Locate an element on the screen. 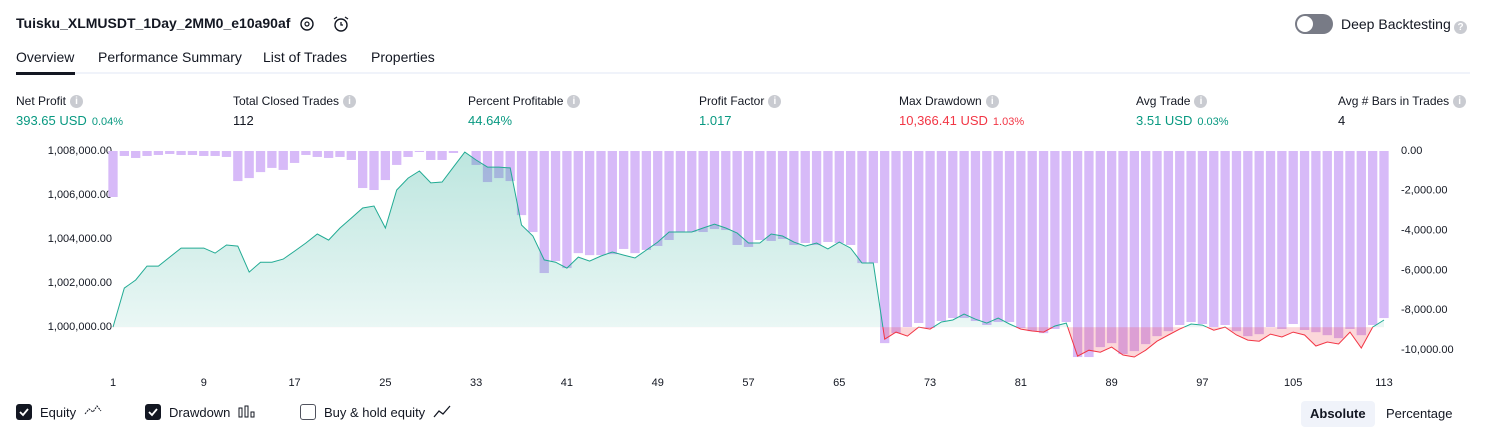 The width and height of the screenshot is (1486, 438). y2-tick-label: -4,000.00 is located at coordinates (1424, 231).